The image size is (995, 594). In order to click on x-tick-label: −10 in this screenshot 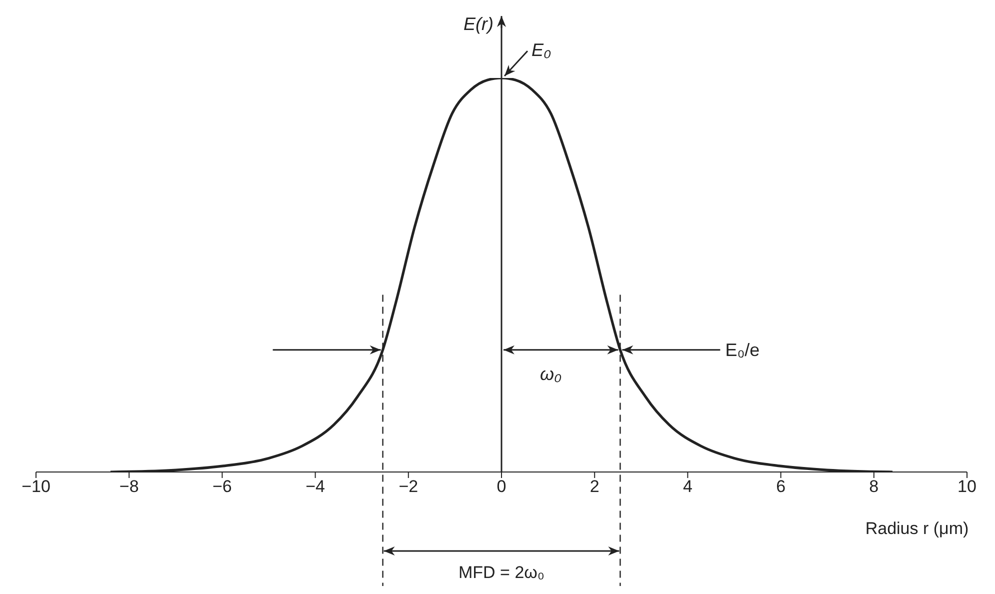, I will do `click(36, 486)`.